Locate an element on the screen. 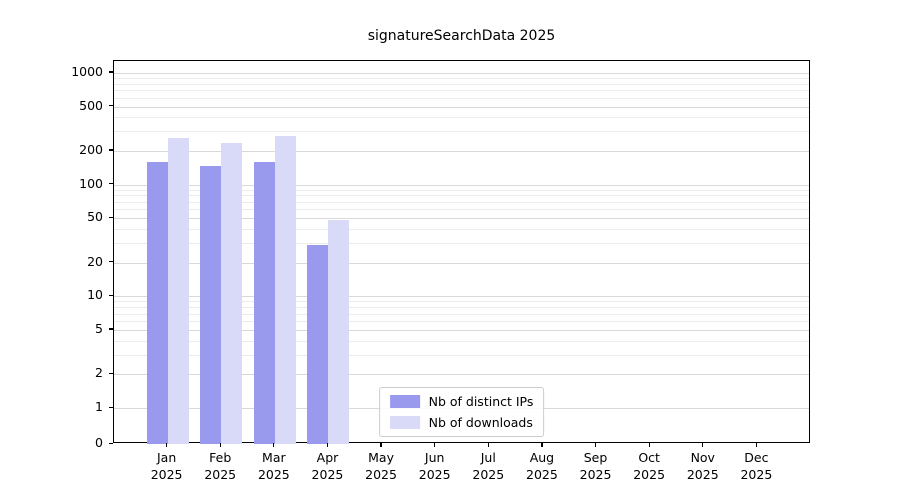  y-tick-label: 1000 is located at coordinates (87, 71).